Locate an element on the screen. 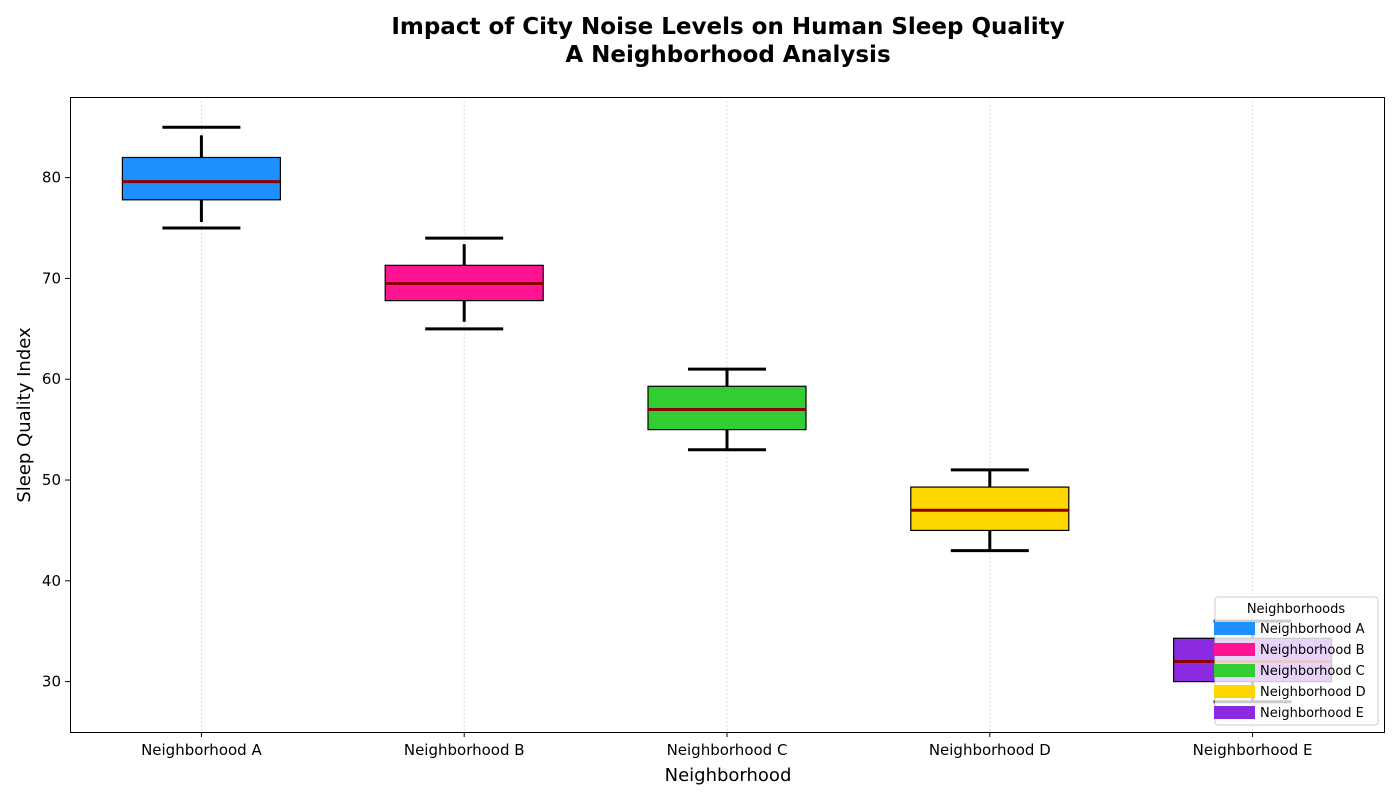 This screenshot has width=1400, height=800. legend-frame is located at coordinates (1296, 661).